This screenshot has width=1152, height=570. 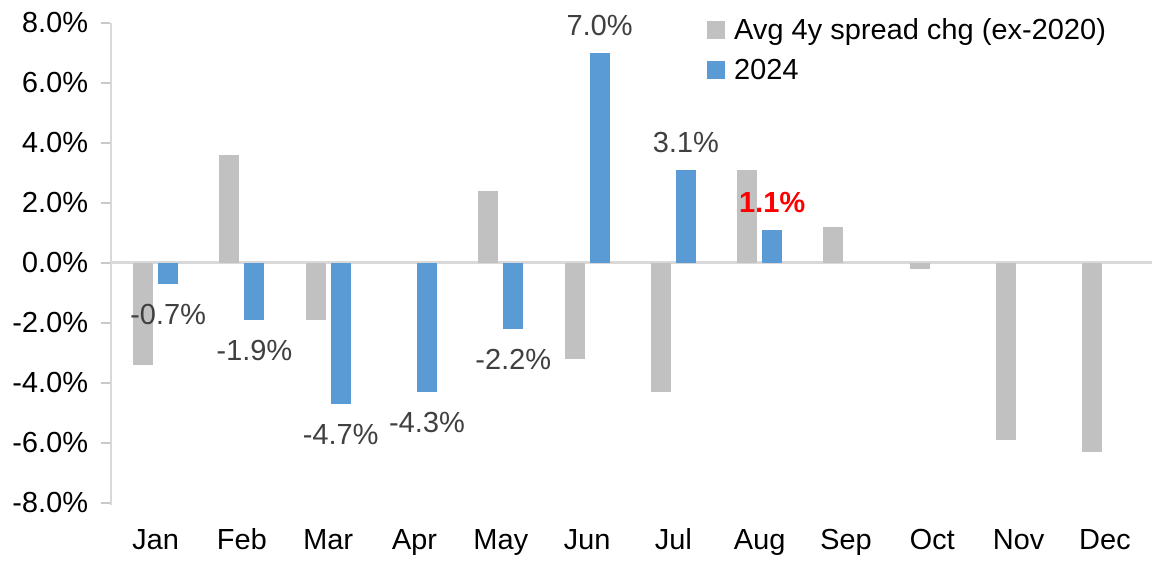 I want to click on x-axis-label-may: May, so click(x=501, y=540).